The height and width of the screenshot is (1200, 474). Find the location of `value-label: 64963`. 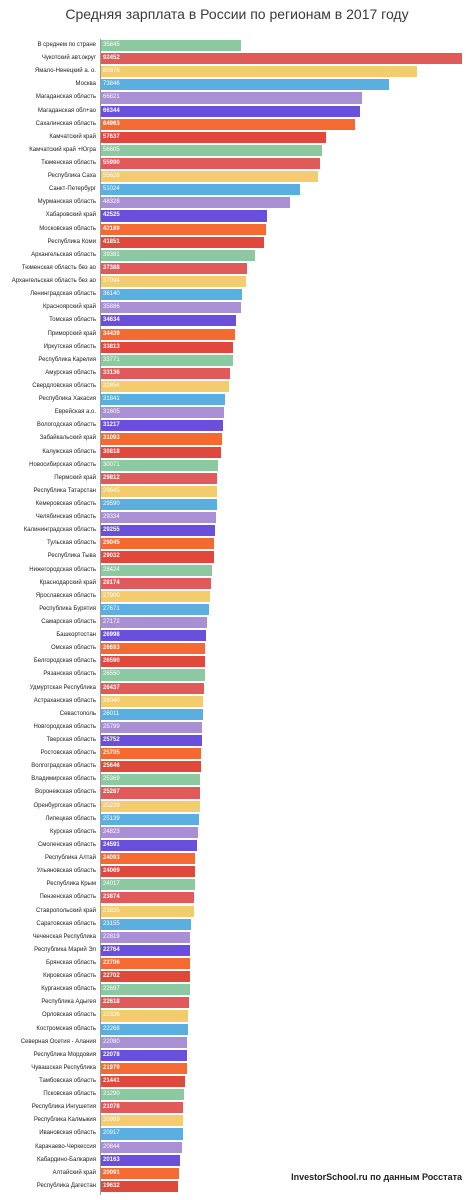

value-label: 64963 is located at coordinates (111, 123).